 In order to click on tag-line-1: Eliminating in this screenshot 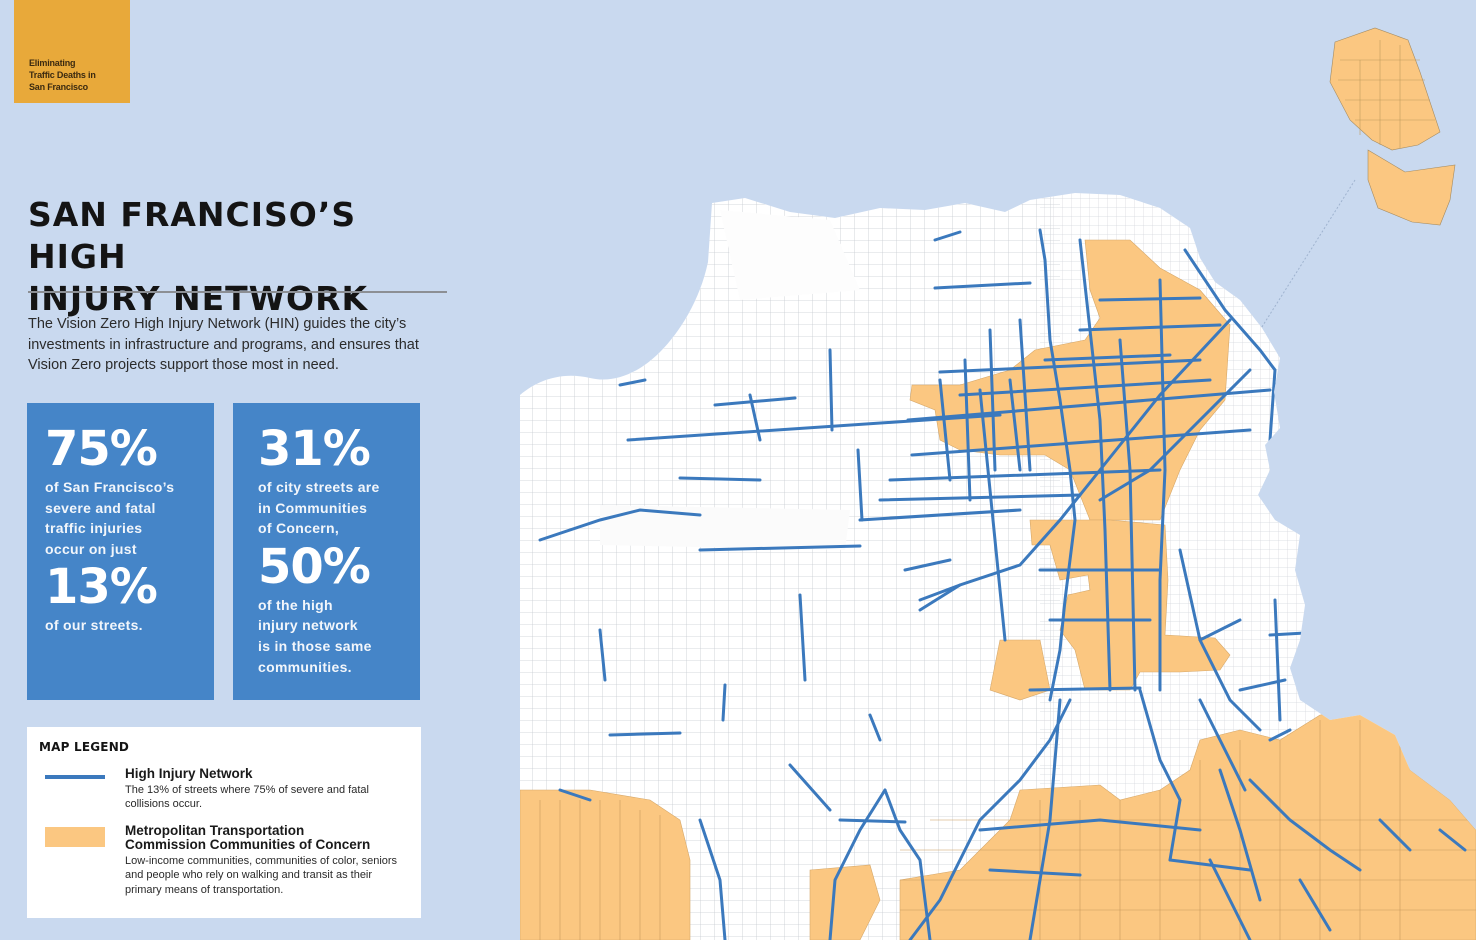, I will do `click(52, 63)`.